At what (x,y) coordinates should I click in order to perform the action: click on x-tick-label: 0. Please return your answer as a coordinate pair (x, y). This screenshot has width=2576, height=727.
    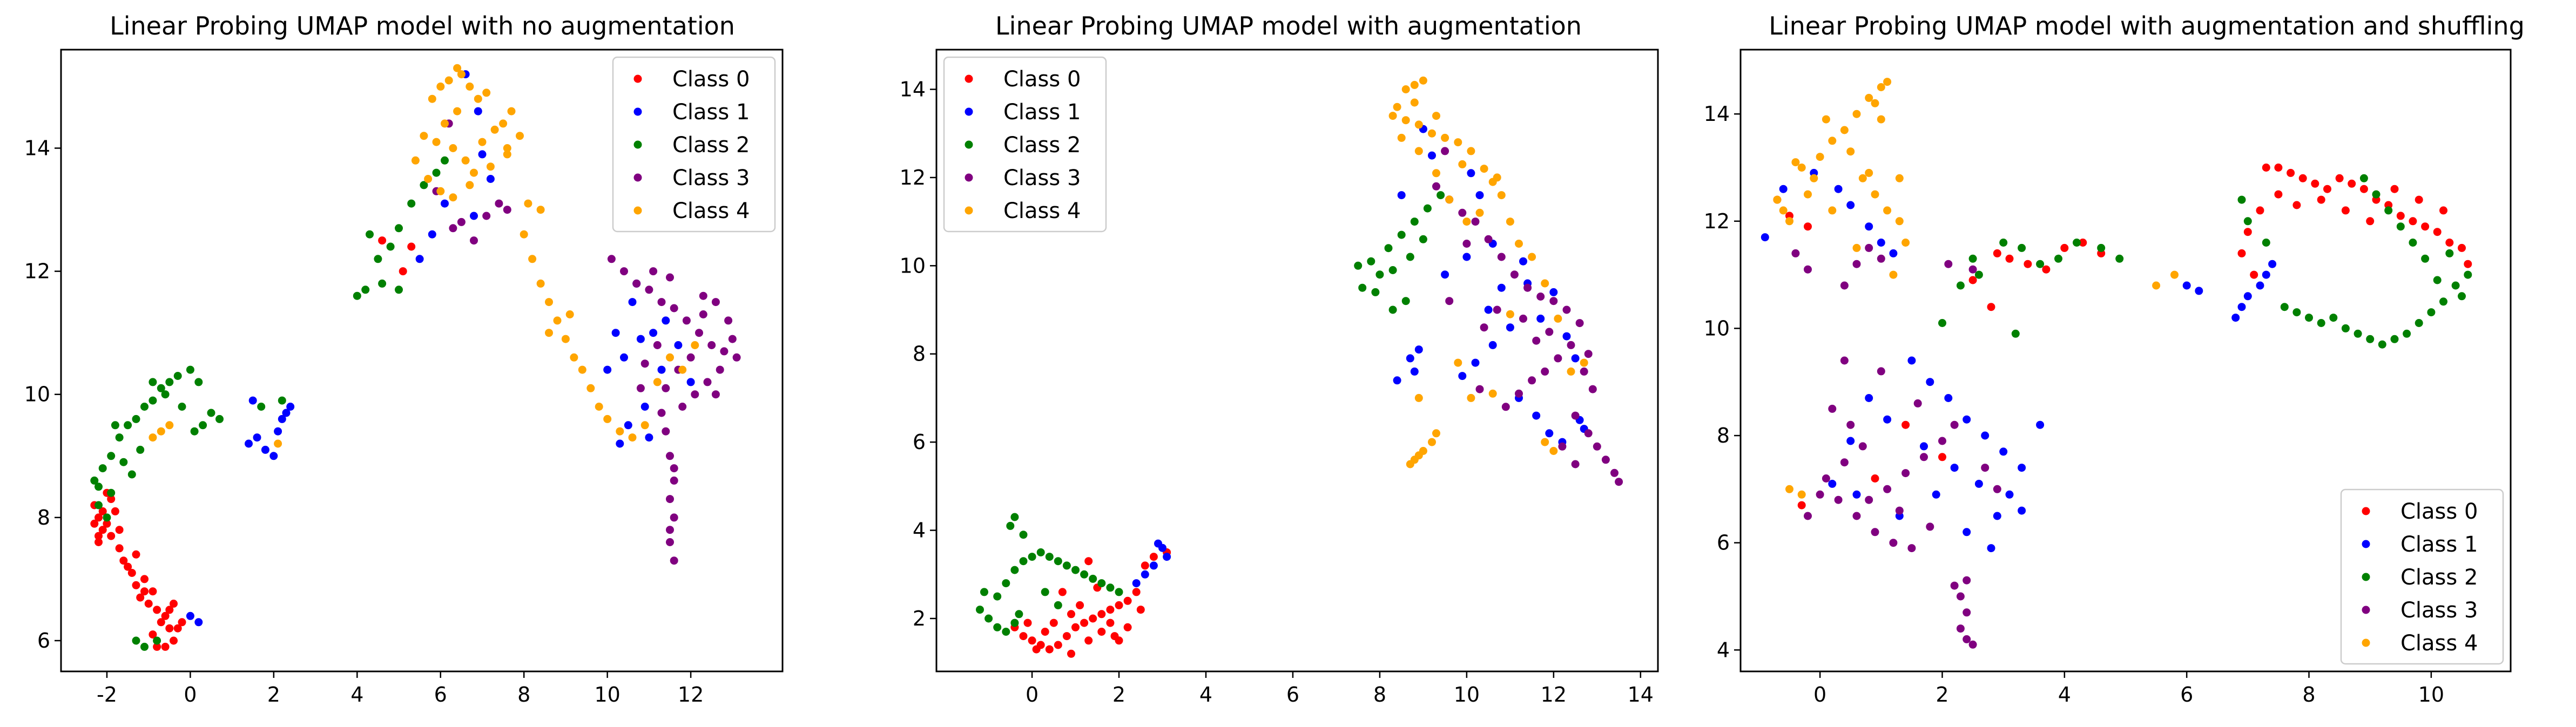
    Looking at the image, I should click on (1032, 694).